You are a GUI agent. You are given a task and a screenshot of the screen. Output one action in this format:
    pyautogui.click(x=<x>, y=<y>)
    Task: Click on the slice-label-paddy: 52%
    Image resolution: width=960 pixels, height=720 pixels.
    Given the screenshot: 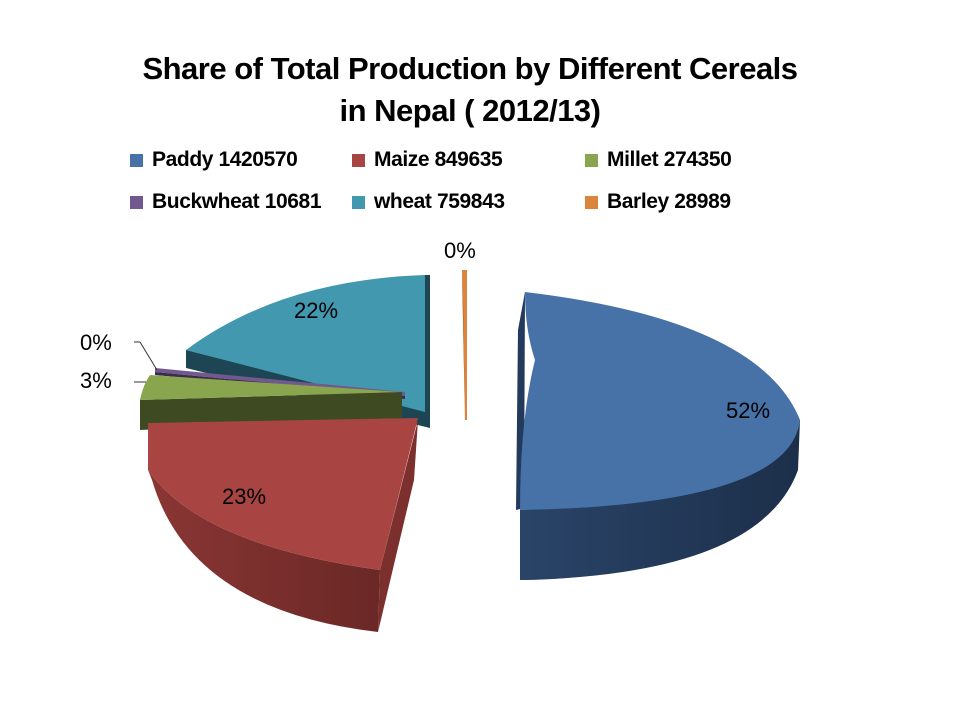 What is the action you would take?
    pyautogui.click(x=748, y=410)
    